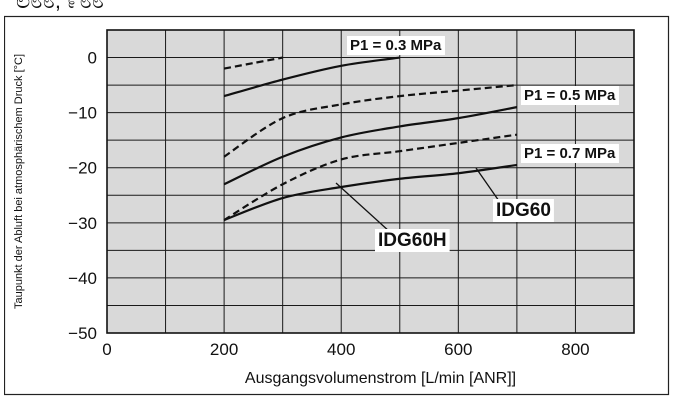 The image size is (674, 396). I want to click on annotation-p1-0-3: P1 = 0.3 MPa, so click(396, 45).